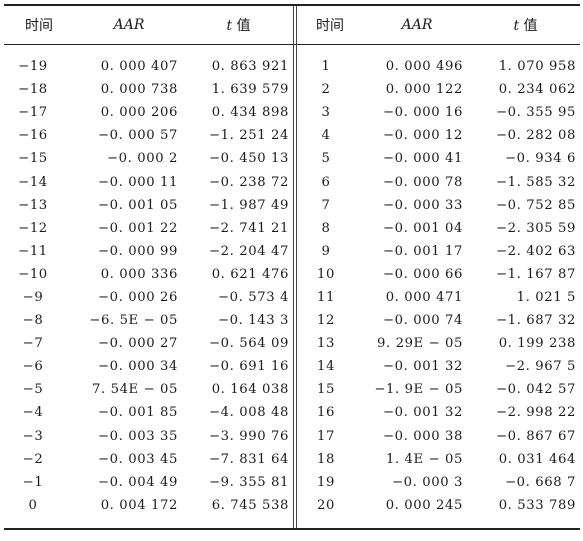  Describe the element at coordinates (249, 159) in the screenshot. I see `t-value-cell: −0. 450 13` at that location.